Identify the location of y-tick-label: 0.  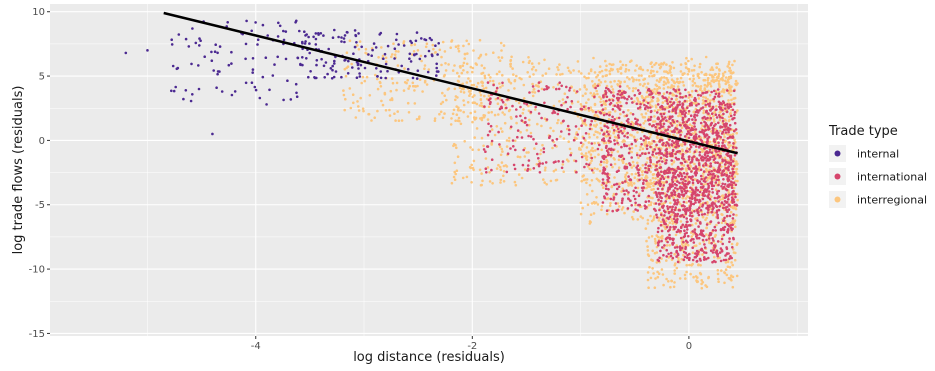
(42, 141).